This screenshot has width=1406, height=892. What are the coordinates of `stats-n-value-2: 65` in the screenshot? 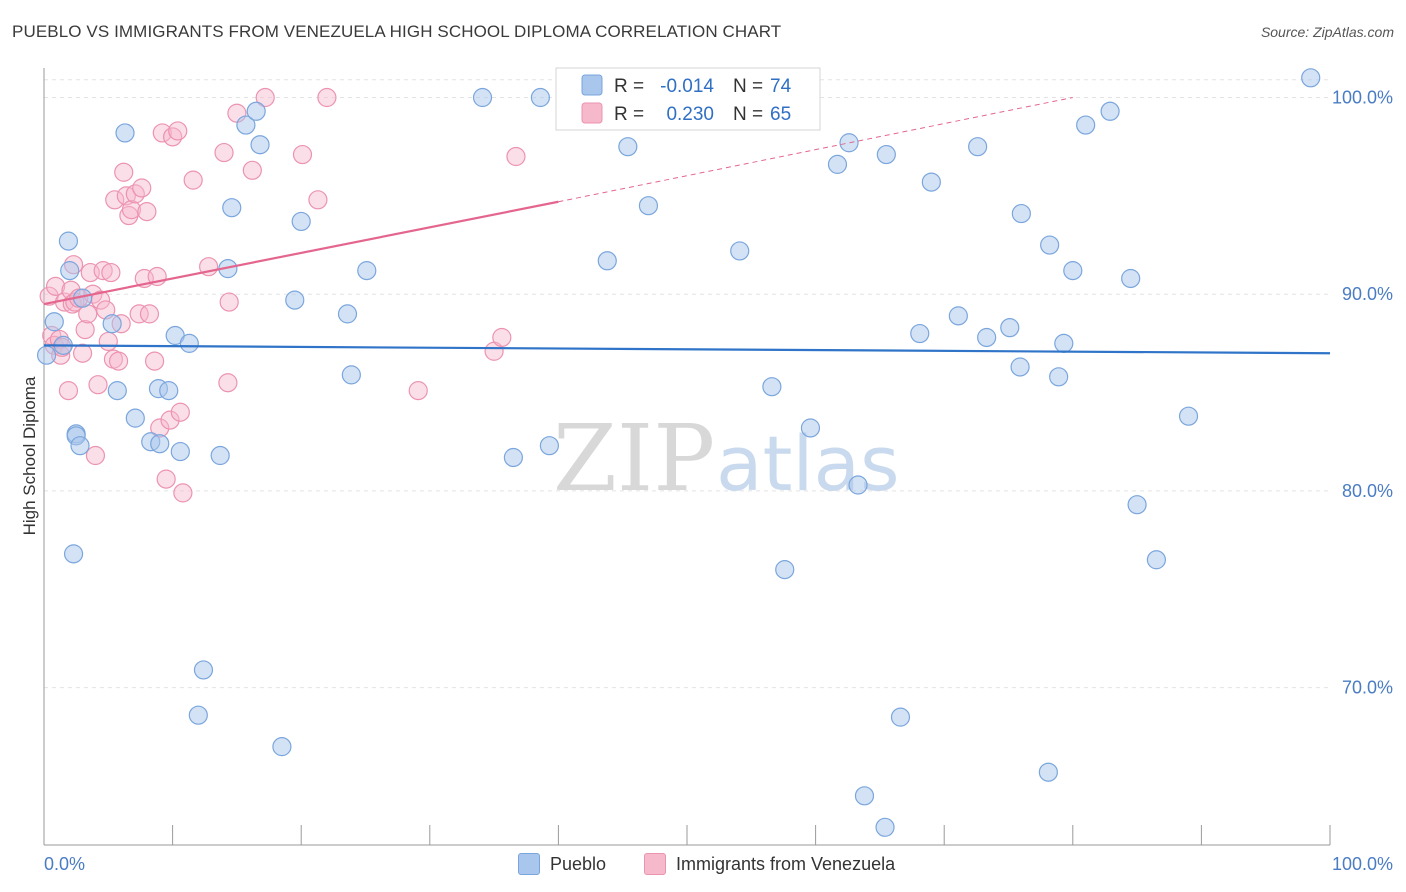 It's located at (780, 114).